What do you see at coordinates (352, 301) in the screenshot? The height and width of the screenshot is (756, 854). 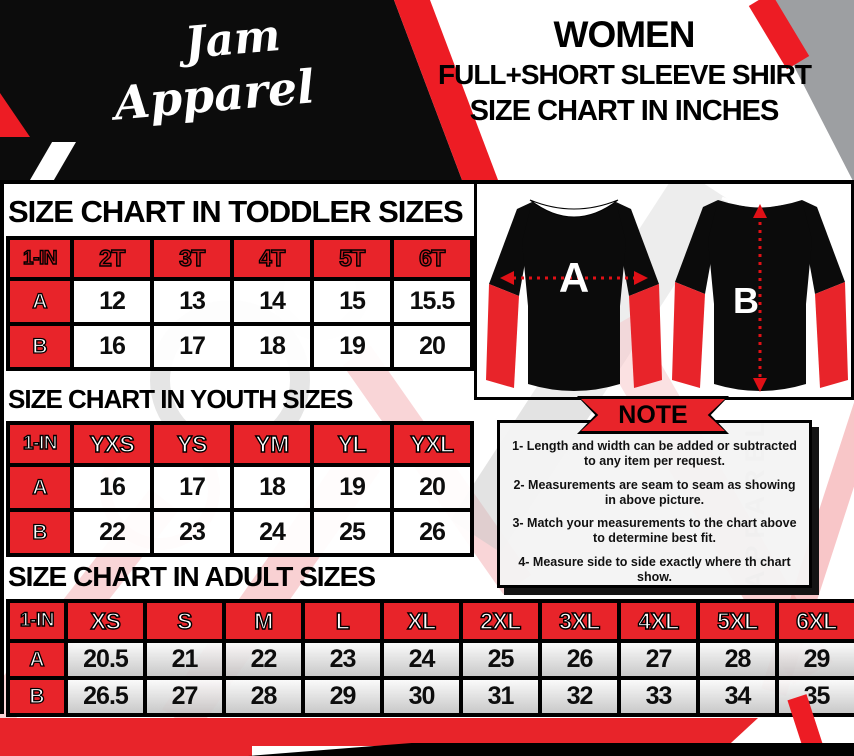 I see `table-cell: 15` at bounding box center [352, 301].